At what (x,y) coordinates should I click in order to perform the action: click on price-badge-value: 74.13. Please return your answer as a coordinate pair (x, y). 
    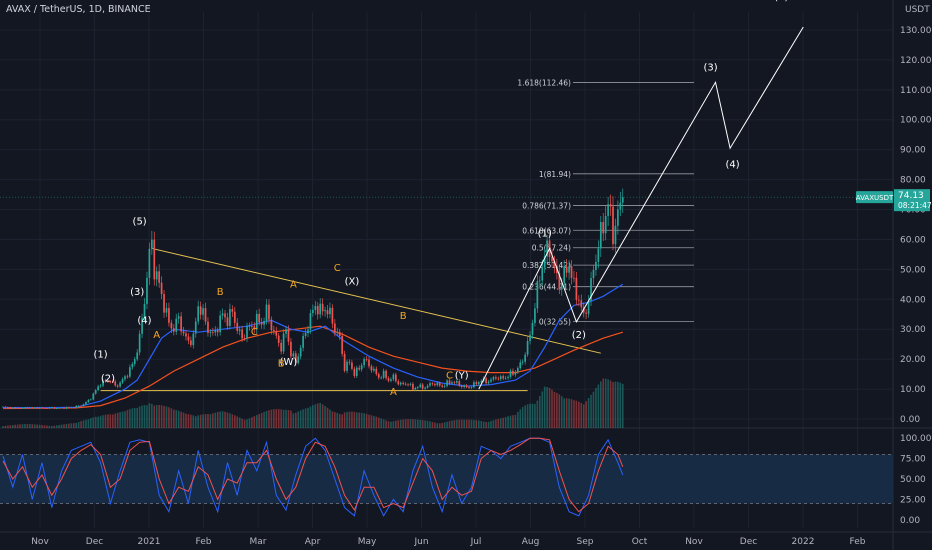
    Looking at the image, I should click on (911, 196).